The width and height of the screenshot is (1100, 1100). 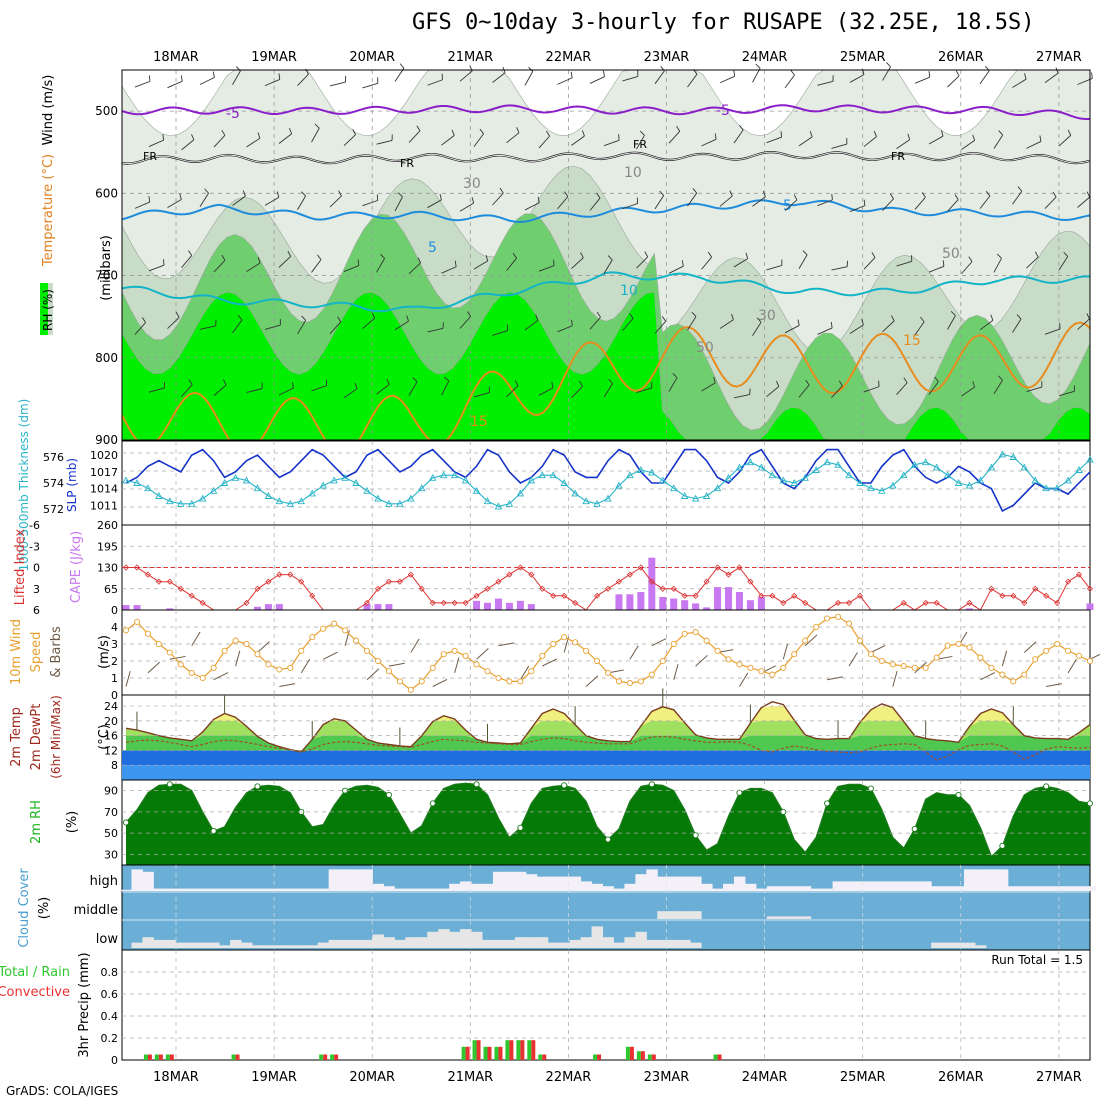 What do you see at coordinates (16, 737) in the screenshot?
I see `temp-axis-label: 2m Temp` at bounding box center [16, 737].